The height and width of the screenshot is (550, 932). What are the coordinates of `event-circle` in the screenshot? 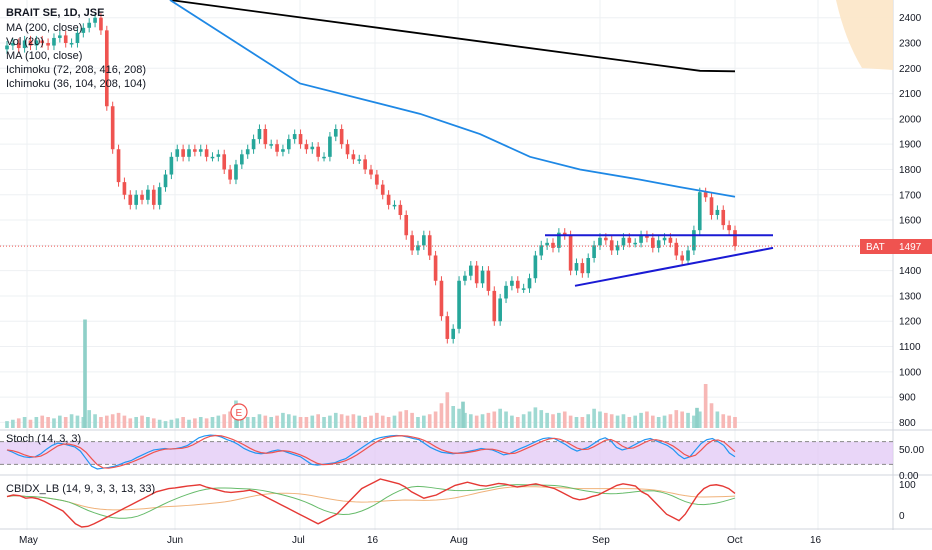 It's located at (239, 412).